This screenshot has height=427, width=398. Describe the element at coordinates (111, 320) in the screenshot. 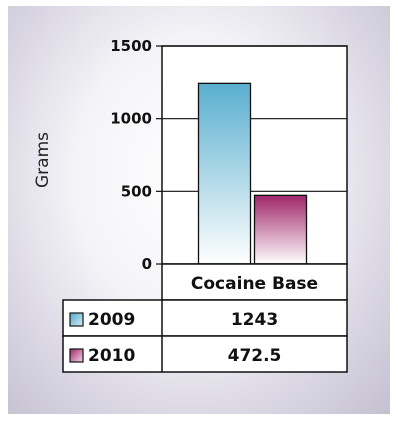

I see `legend-label-2009: 2009` at that location.